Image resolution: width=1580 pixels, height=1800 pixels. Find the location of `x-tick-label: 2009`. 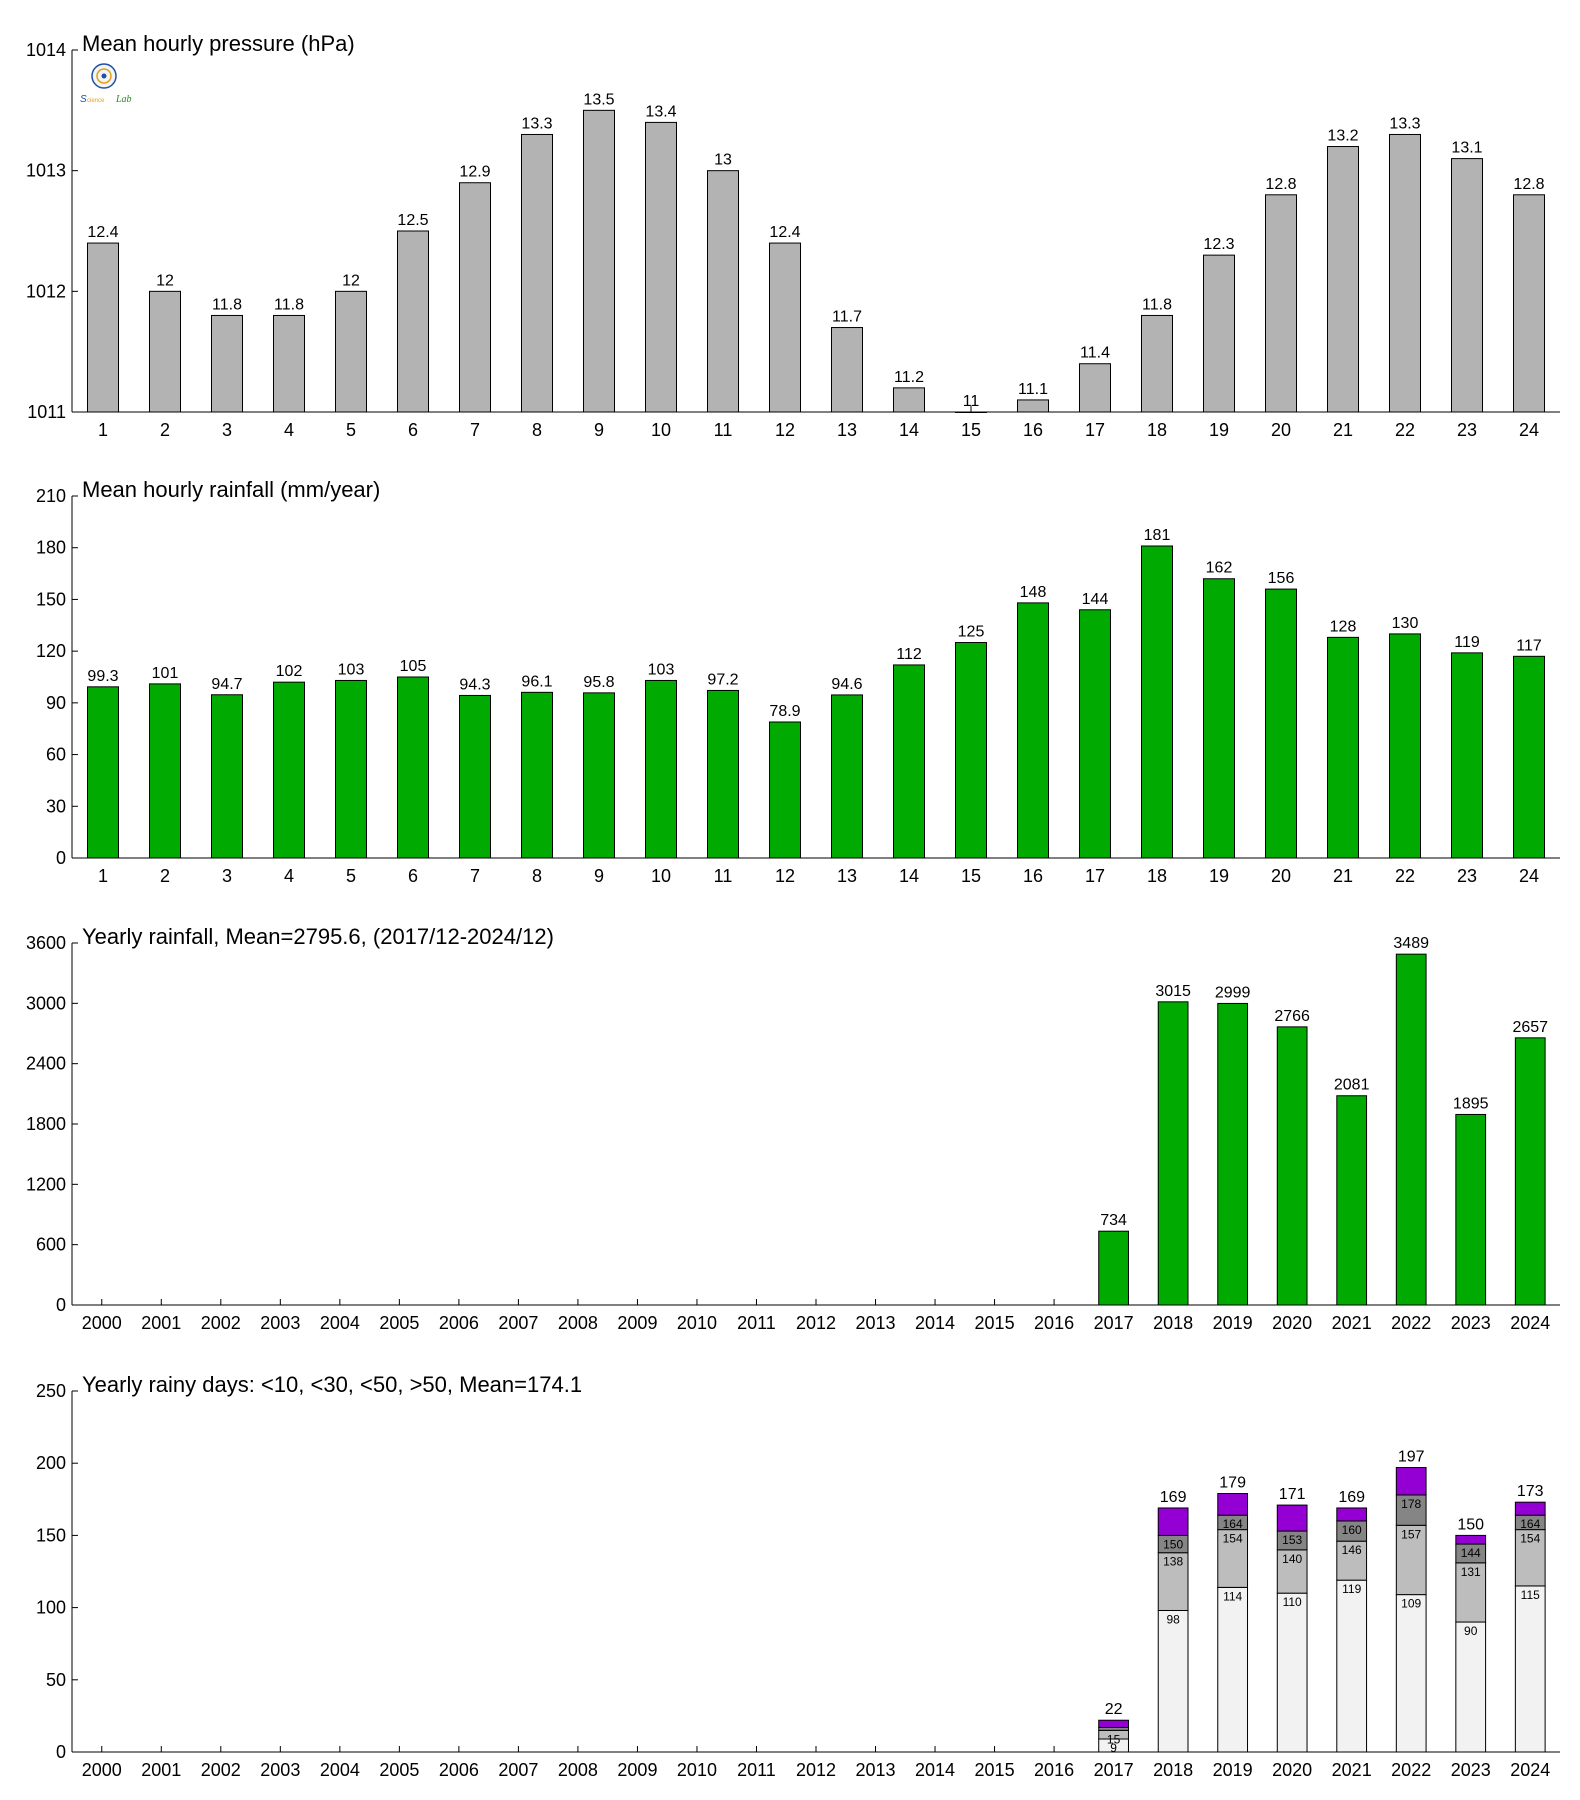

x-tick-label: 2009 is located at coordinates (637, 1323).